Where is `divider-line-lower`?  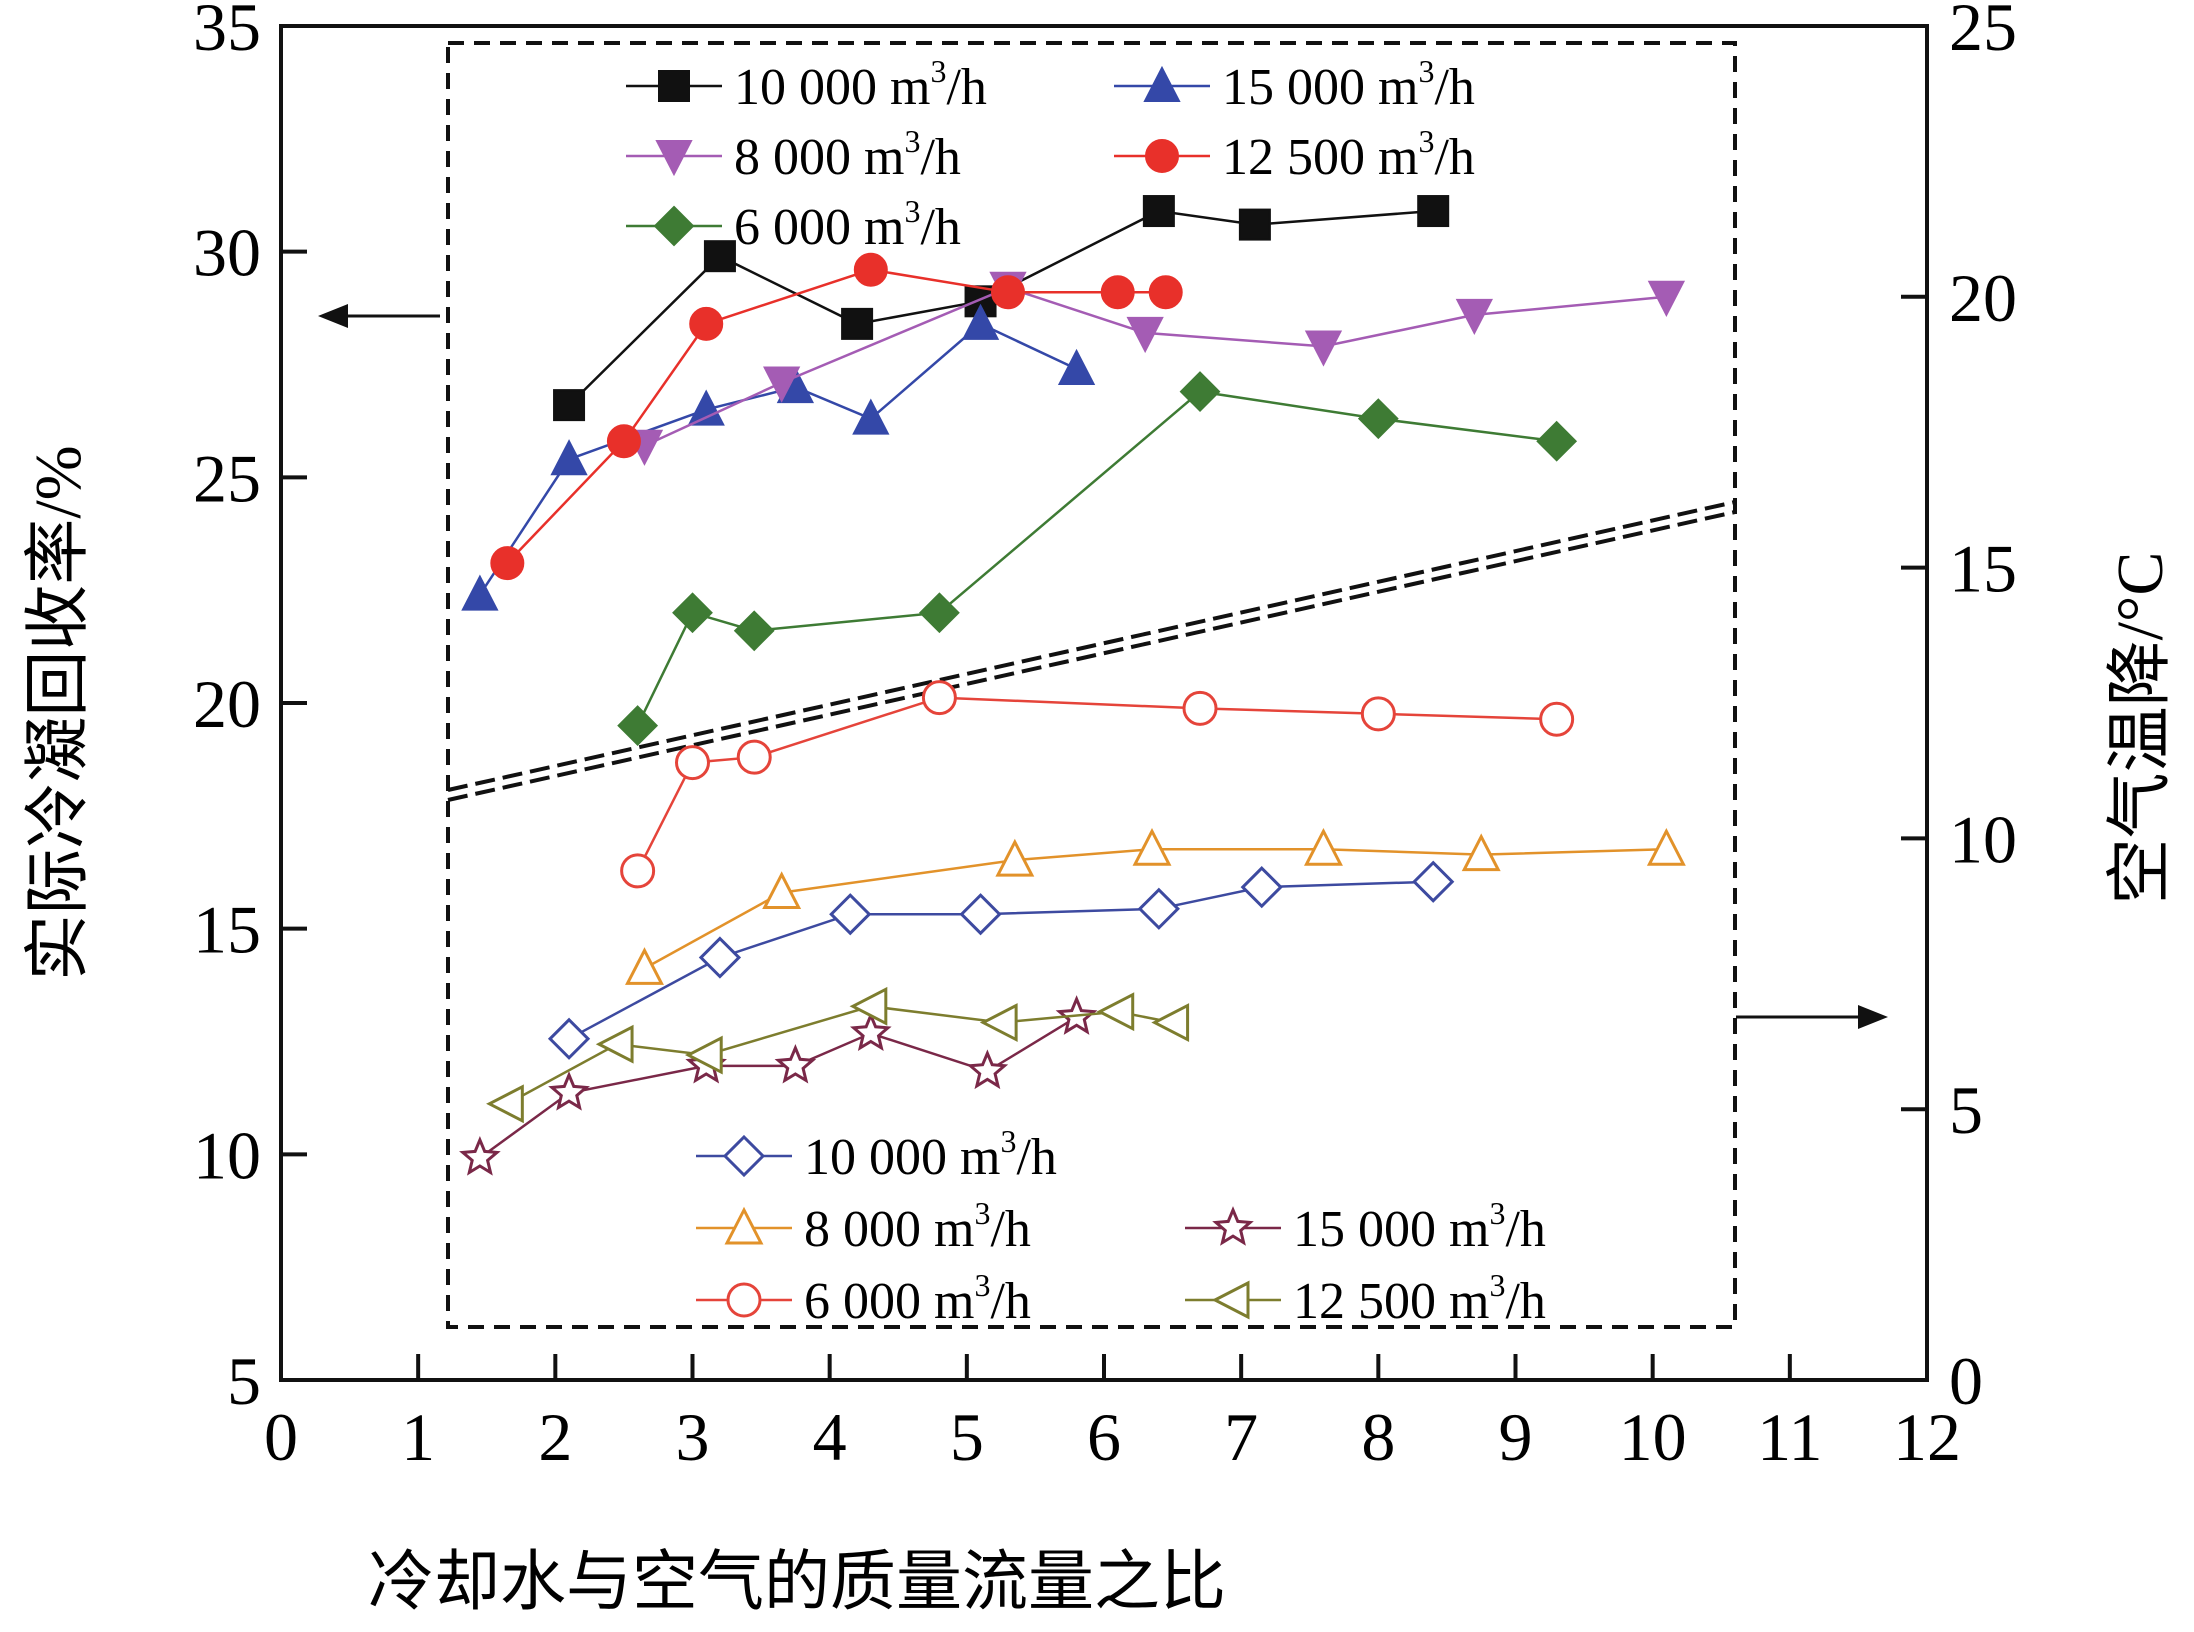 divider-line-lower is located at coordinates (1091, 656).